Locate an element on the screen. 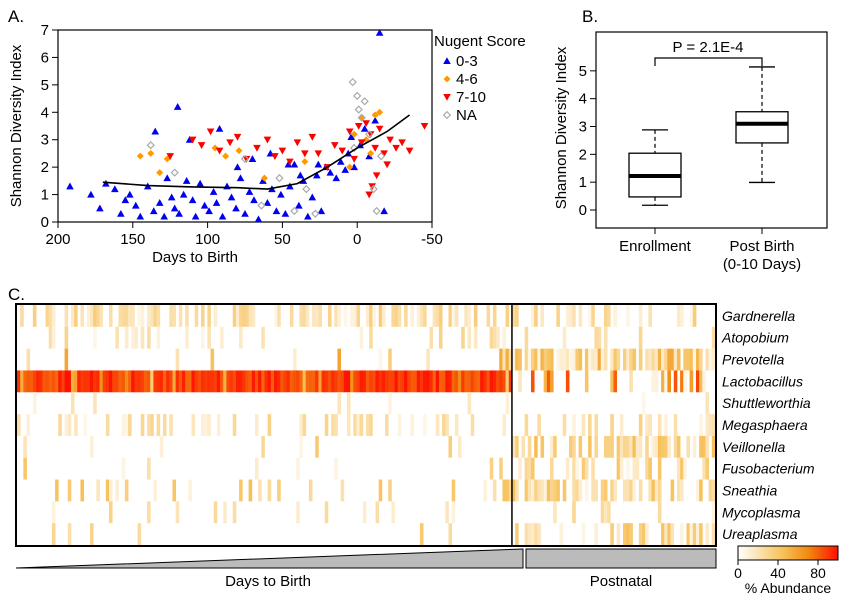 This screenshot has height=596, width=843. x-tick-label: 200 is located at coordinates (57, 239).